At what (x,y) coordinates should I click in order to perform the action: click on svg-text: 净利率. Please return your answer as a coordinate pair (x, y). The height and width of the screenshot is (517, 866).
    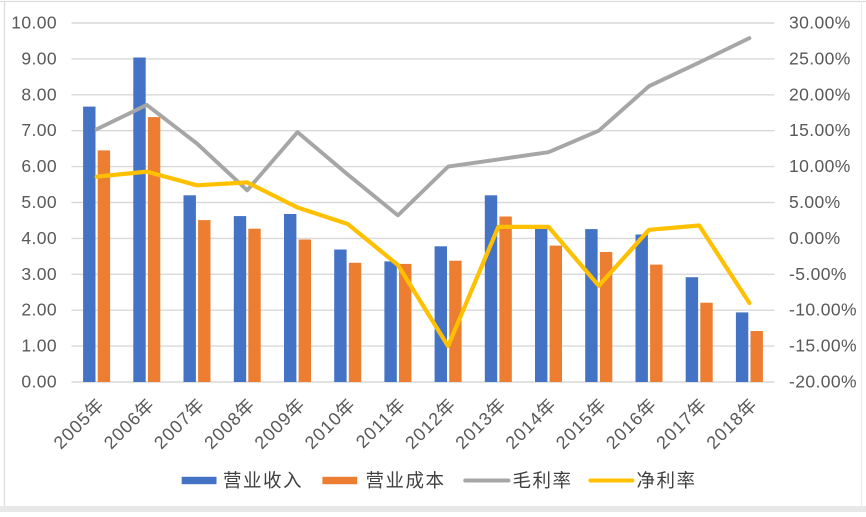
    Looking at the image, I should click on (667, 480).